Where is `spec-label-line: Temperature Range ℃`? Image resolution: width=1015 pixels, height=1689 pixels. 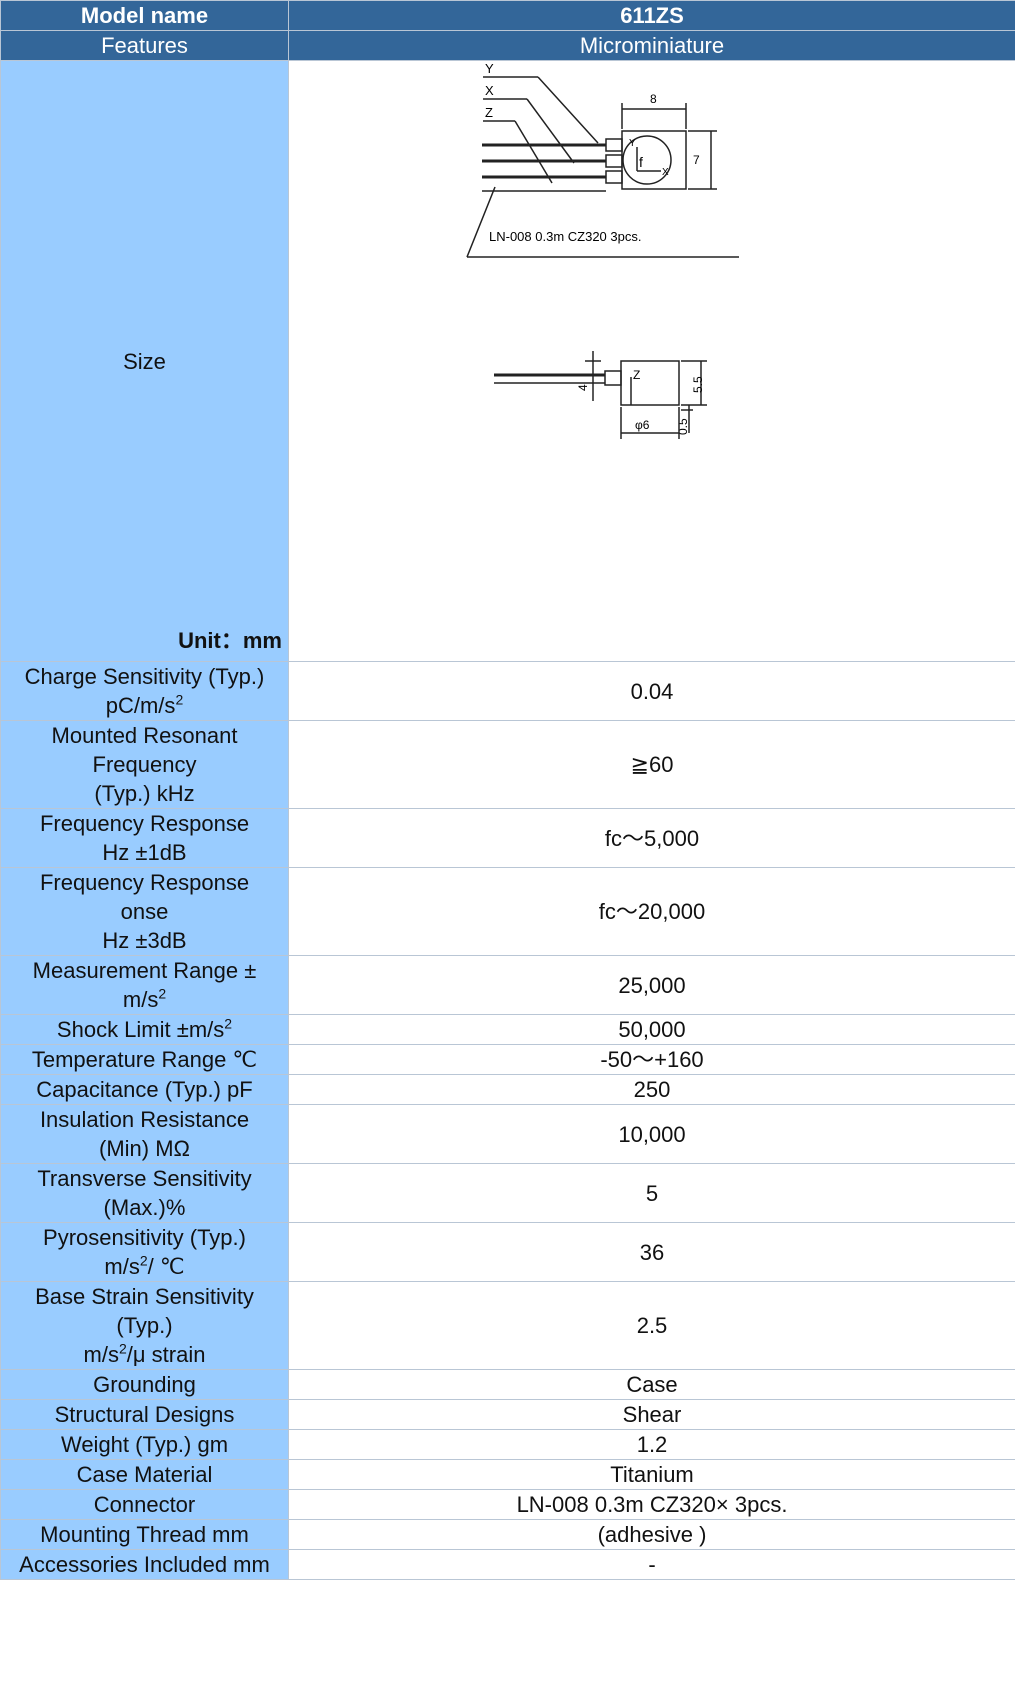
spec-label-line: Temperature Range ℃ is located at coordinates (144, 1059).